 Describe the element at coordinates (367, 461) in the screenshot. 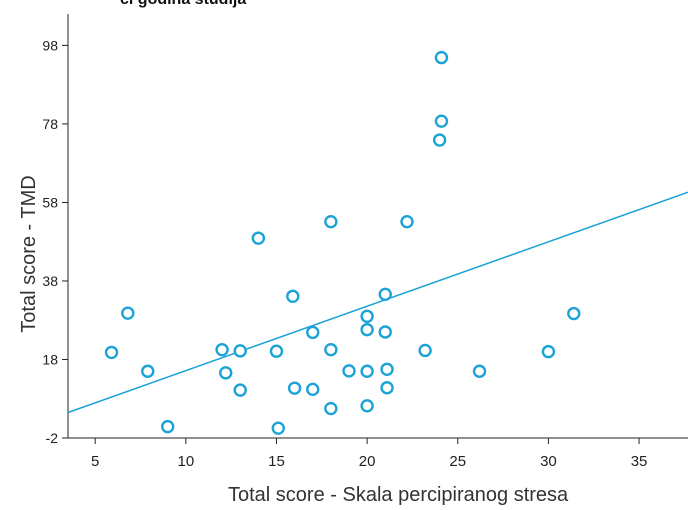

I see `x-tick-label-3: 20` at that location.